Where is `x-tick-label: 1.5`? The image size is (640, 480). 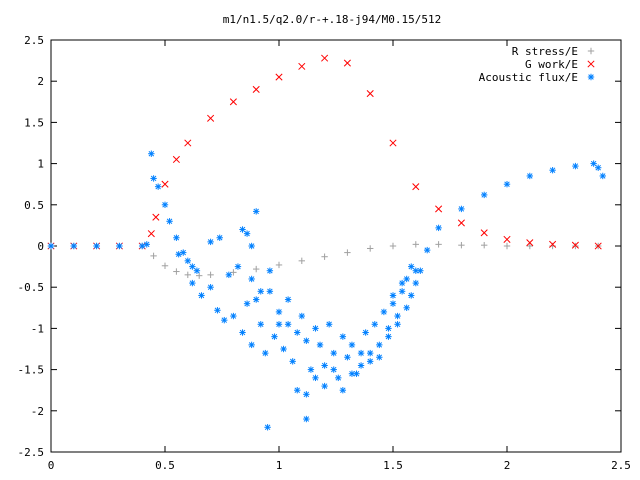 x-tick-label: 1.5 is located at coordinates (393, 465).